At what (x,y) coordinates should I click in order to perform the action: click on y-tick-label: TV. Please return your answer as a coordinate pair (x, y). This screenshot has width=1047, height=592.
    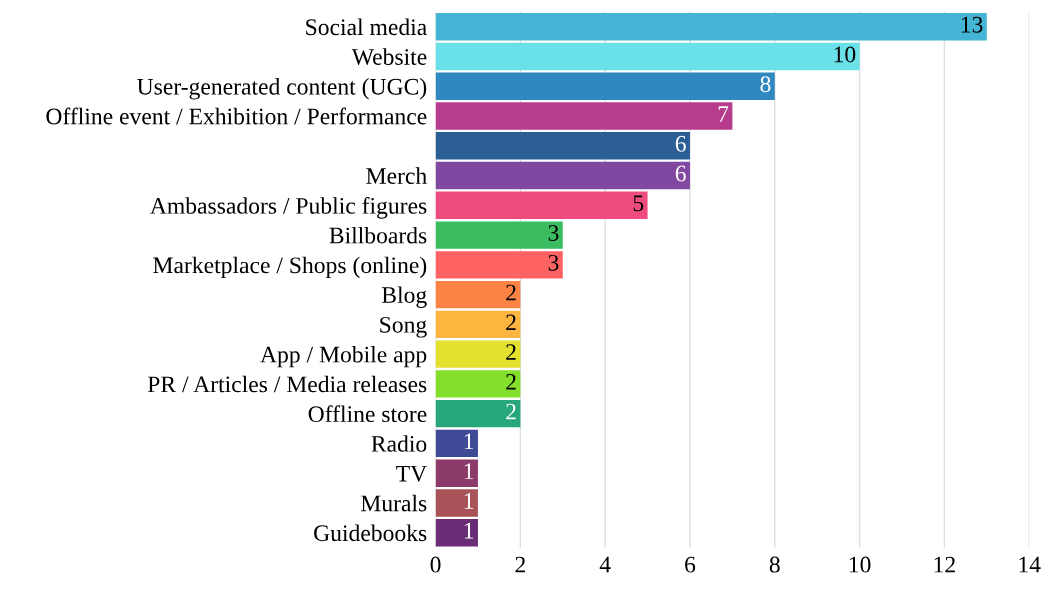
    Looking at the image, I should click on (411, 473).